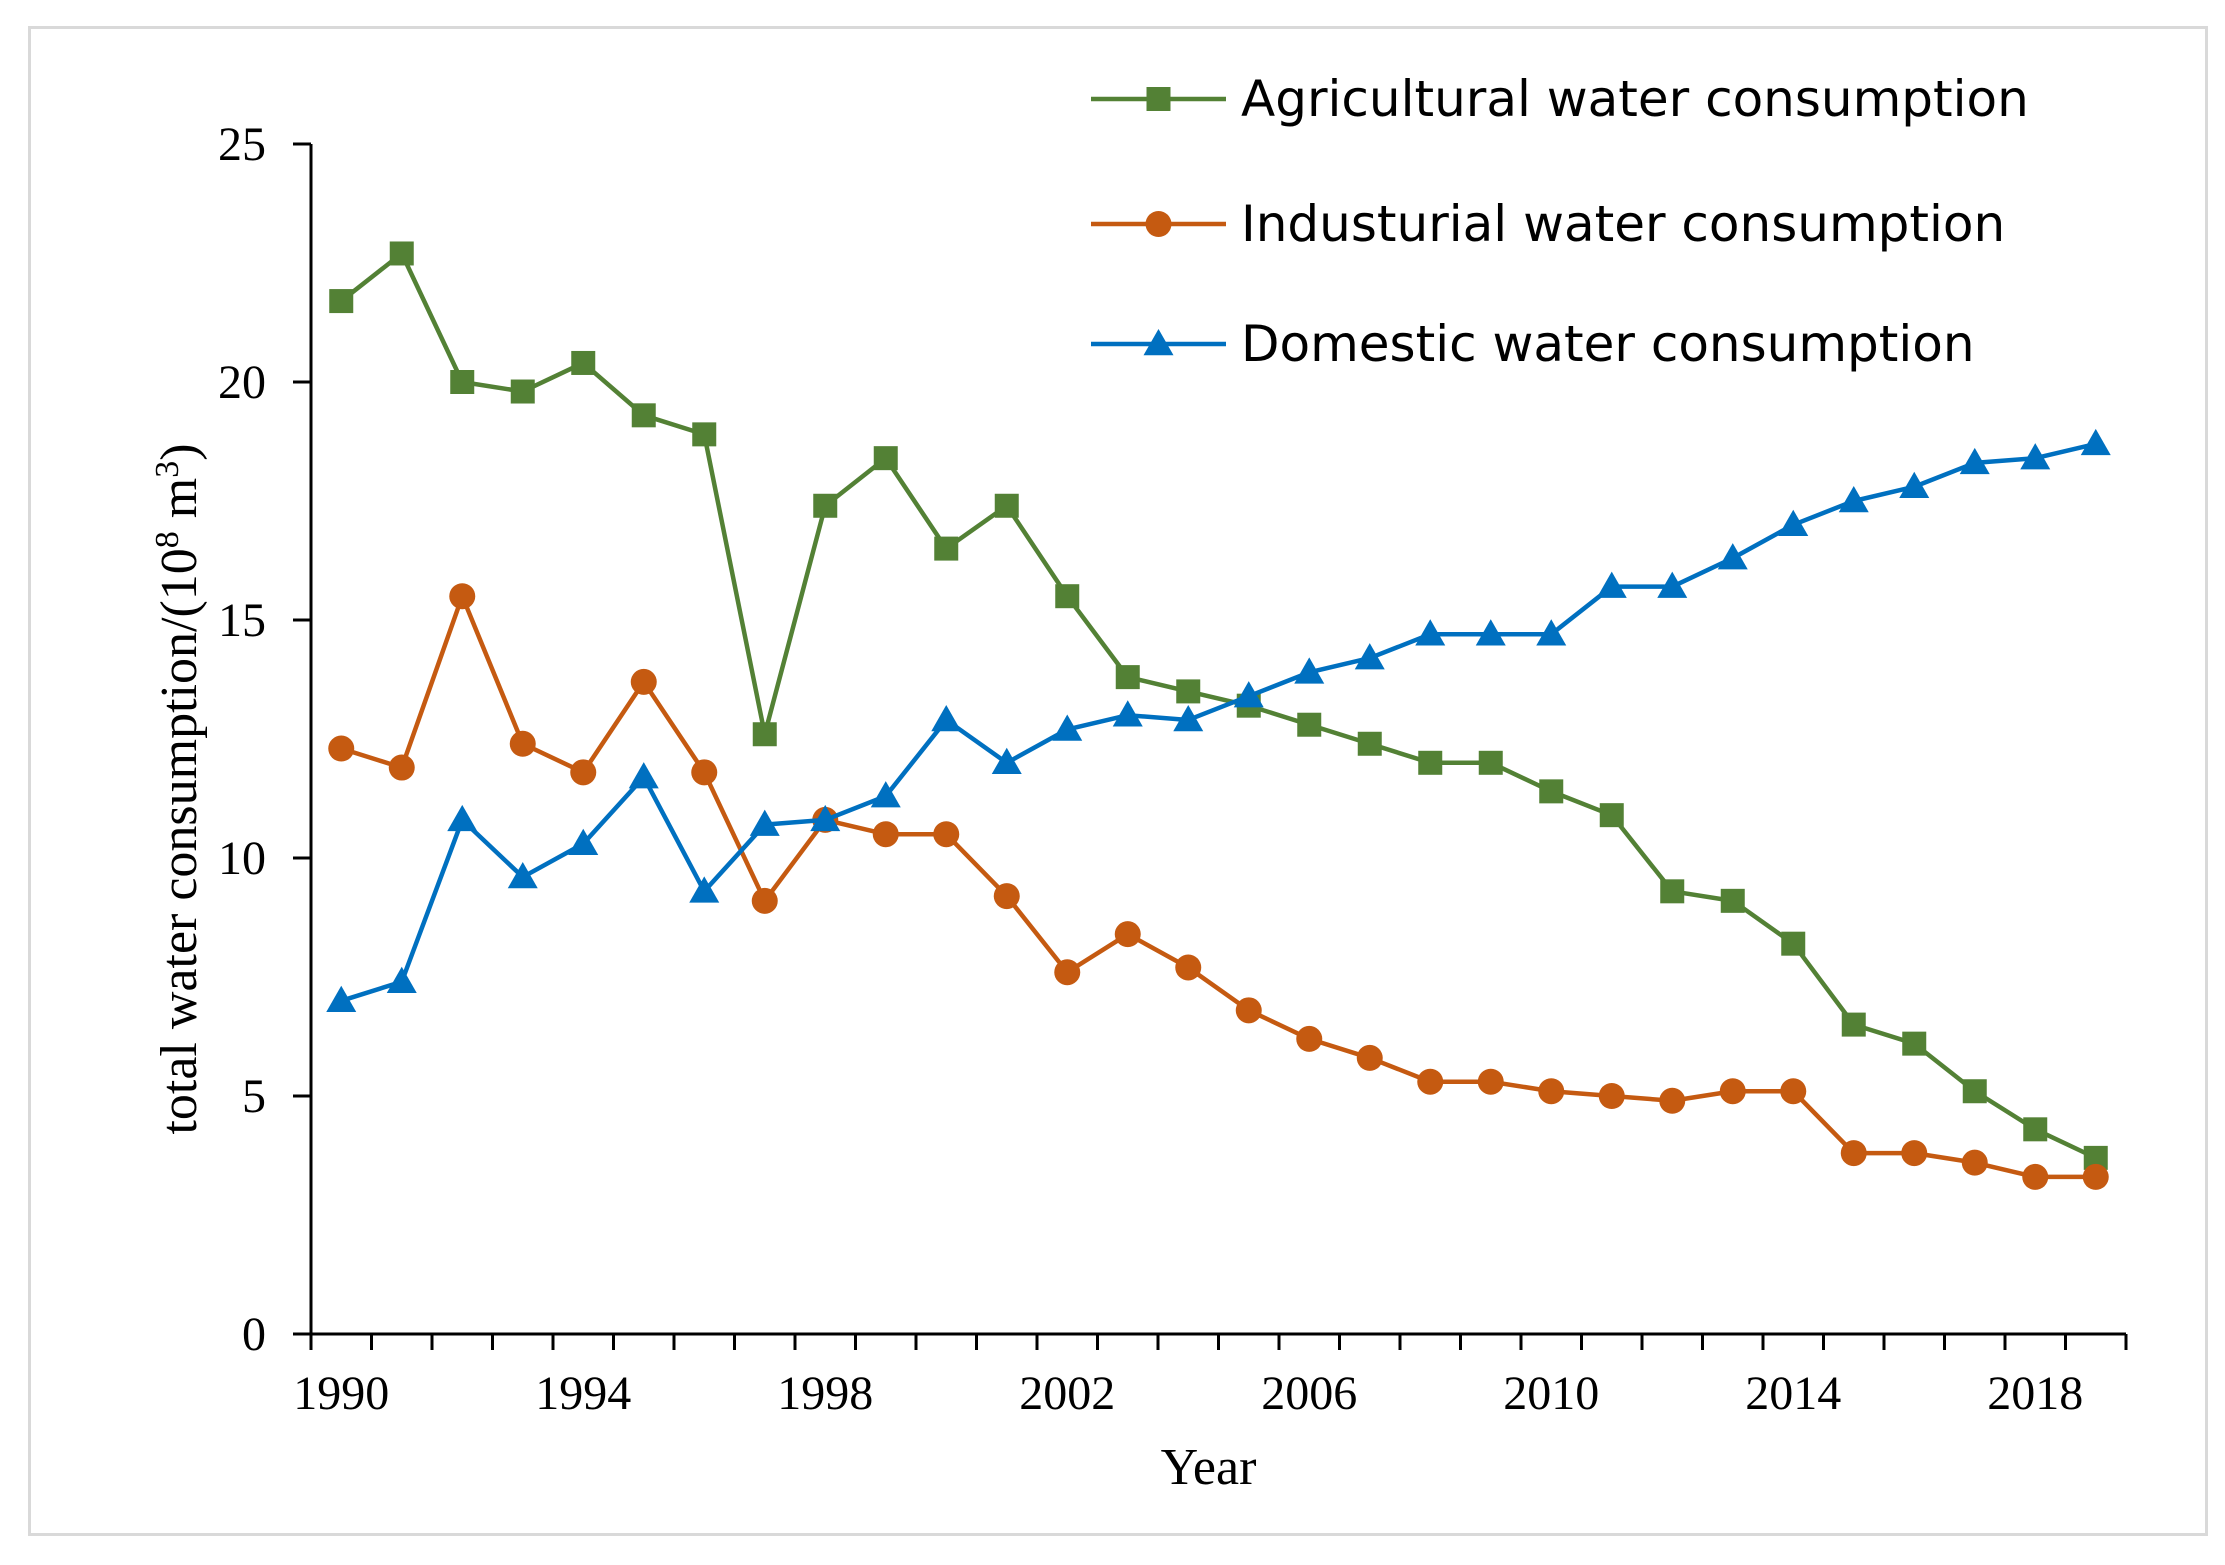  Describe the element at coordinates (1067, 1393) in the screenshot. I see `x-tick-label: 2002` at that location.